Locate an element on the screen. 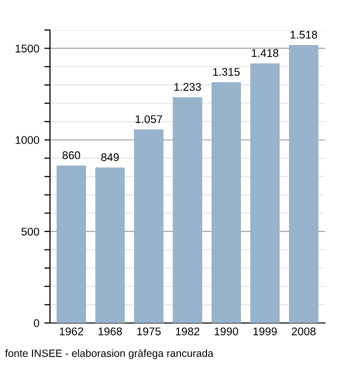 The image size is (350, 373). y-tick-label: 1500 is located at coordinates (28, 48).